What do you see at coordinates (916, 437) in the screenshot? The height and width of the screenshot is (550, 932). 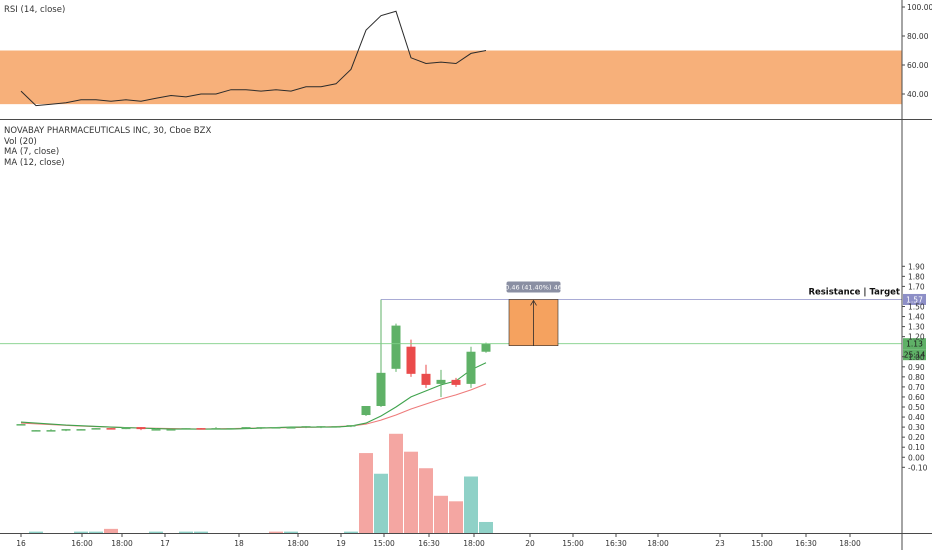 I see `price-tick-label: 0.20` at bounding box center [916, 437].